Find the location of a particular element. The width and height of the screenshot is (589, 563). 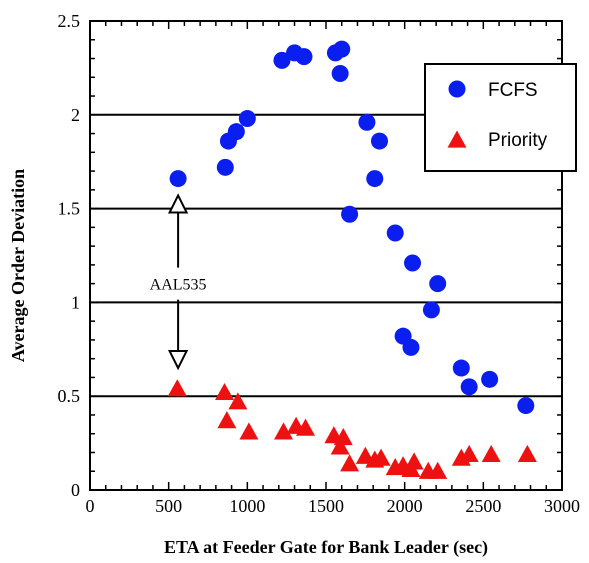

legend-marker-priority is located at coordinates (457, 139).